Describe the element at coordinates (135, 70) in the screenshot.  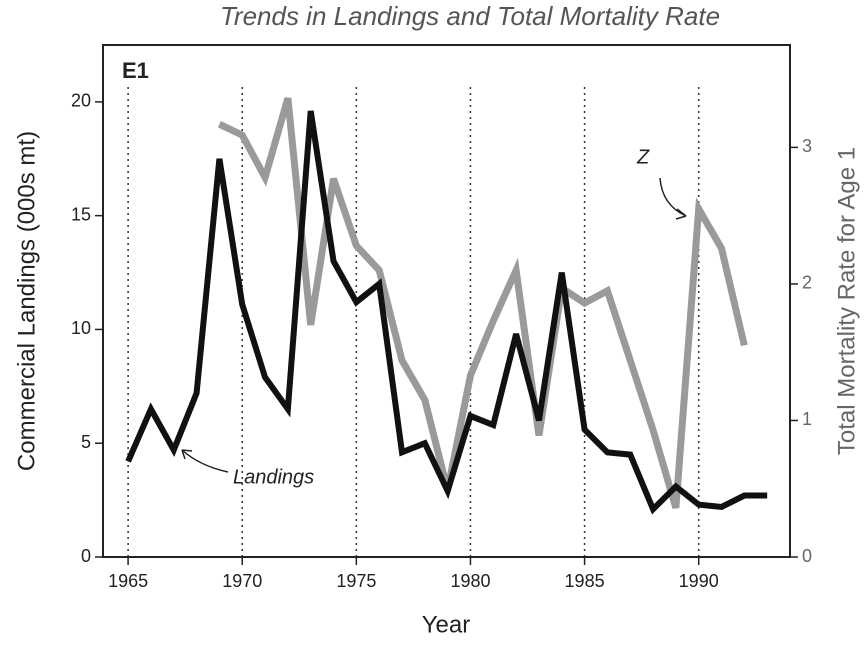
I see `panel-label: E1` at that location.